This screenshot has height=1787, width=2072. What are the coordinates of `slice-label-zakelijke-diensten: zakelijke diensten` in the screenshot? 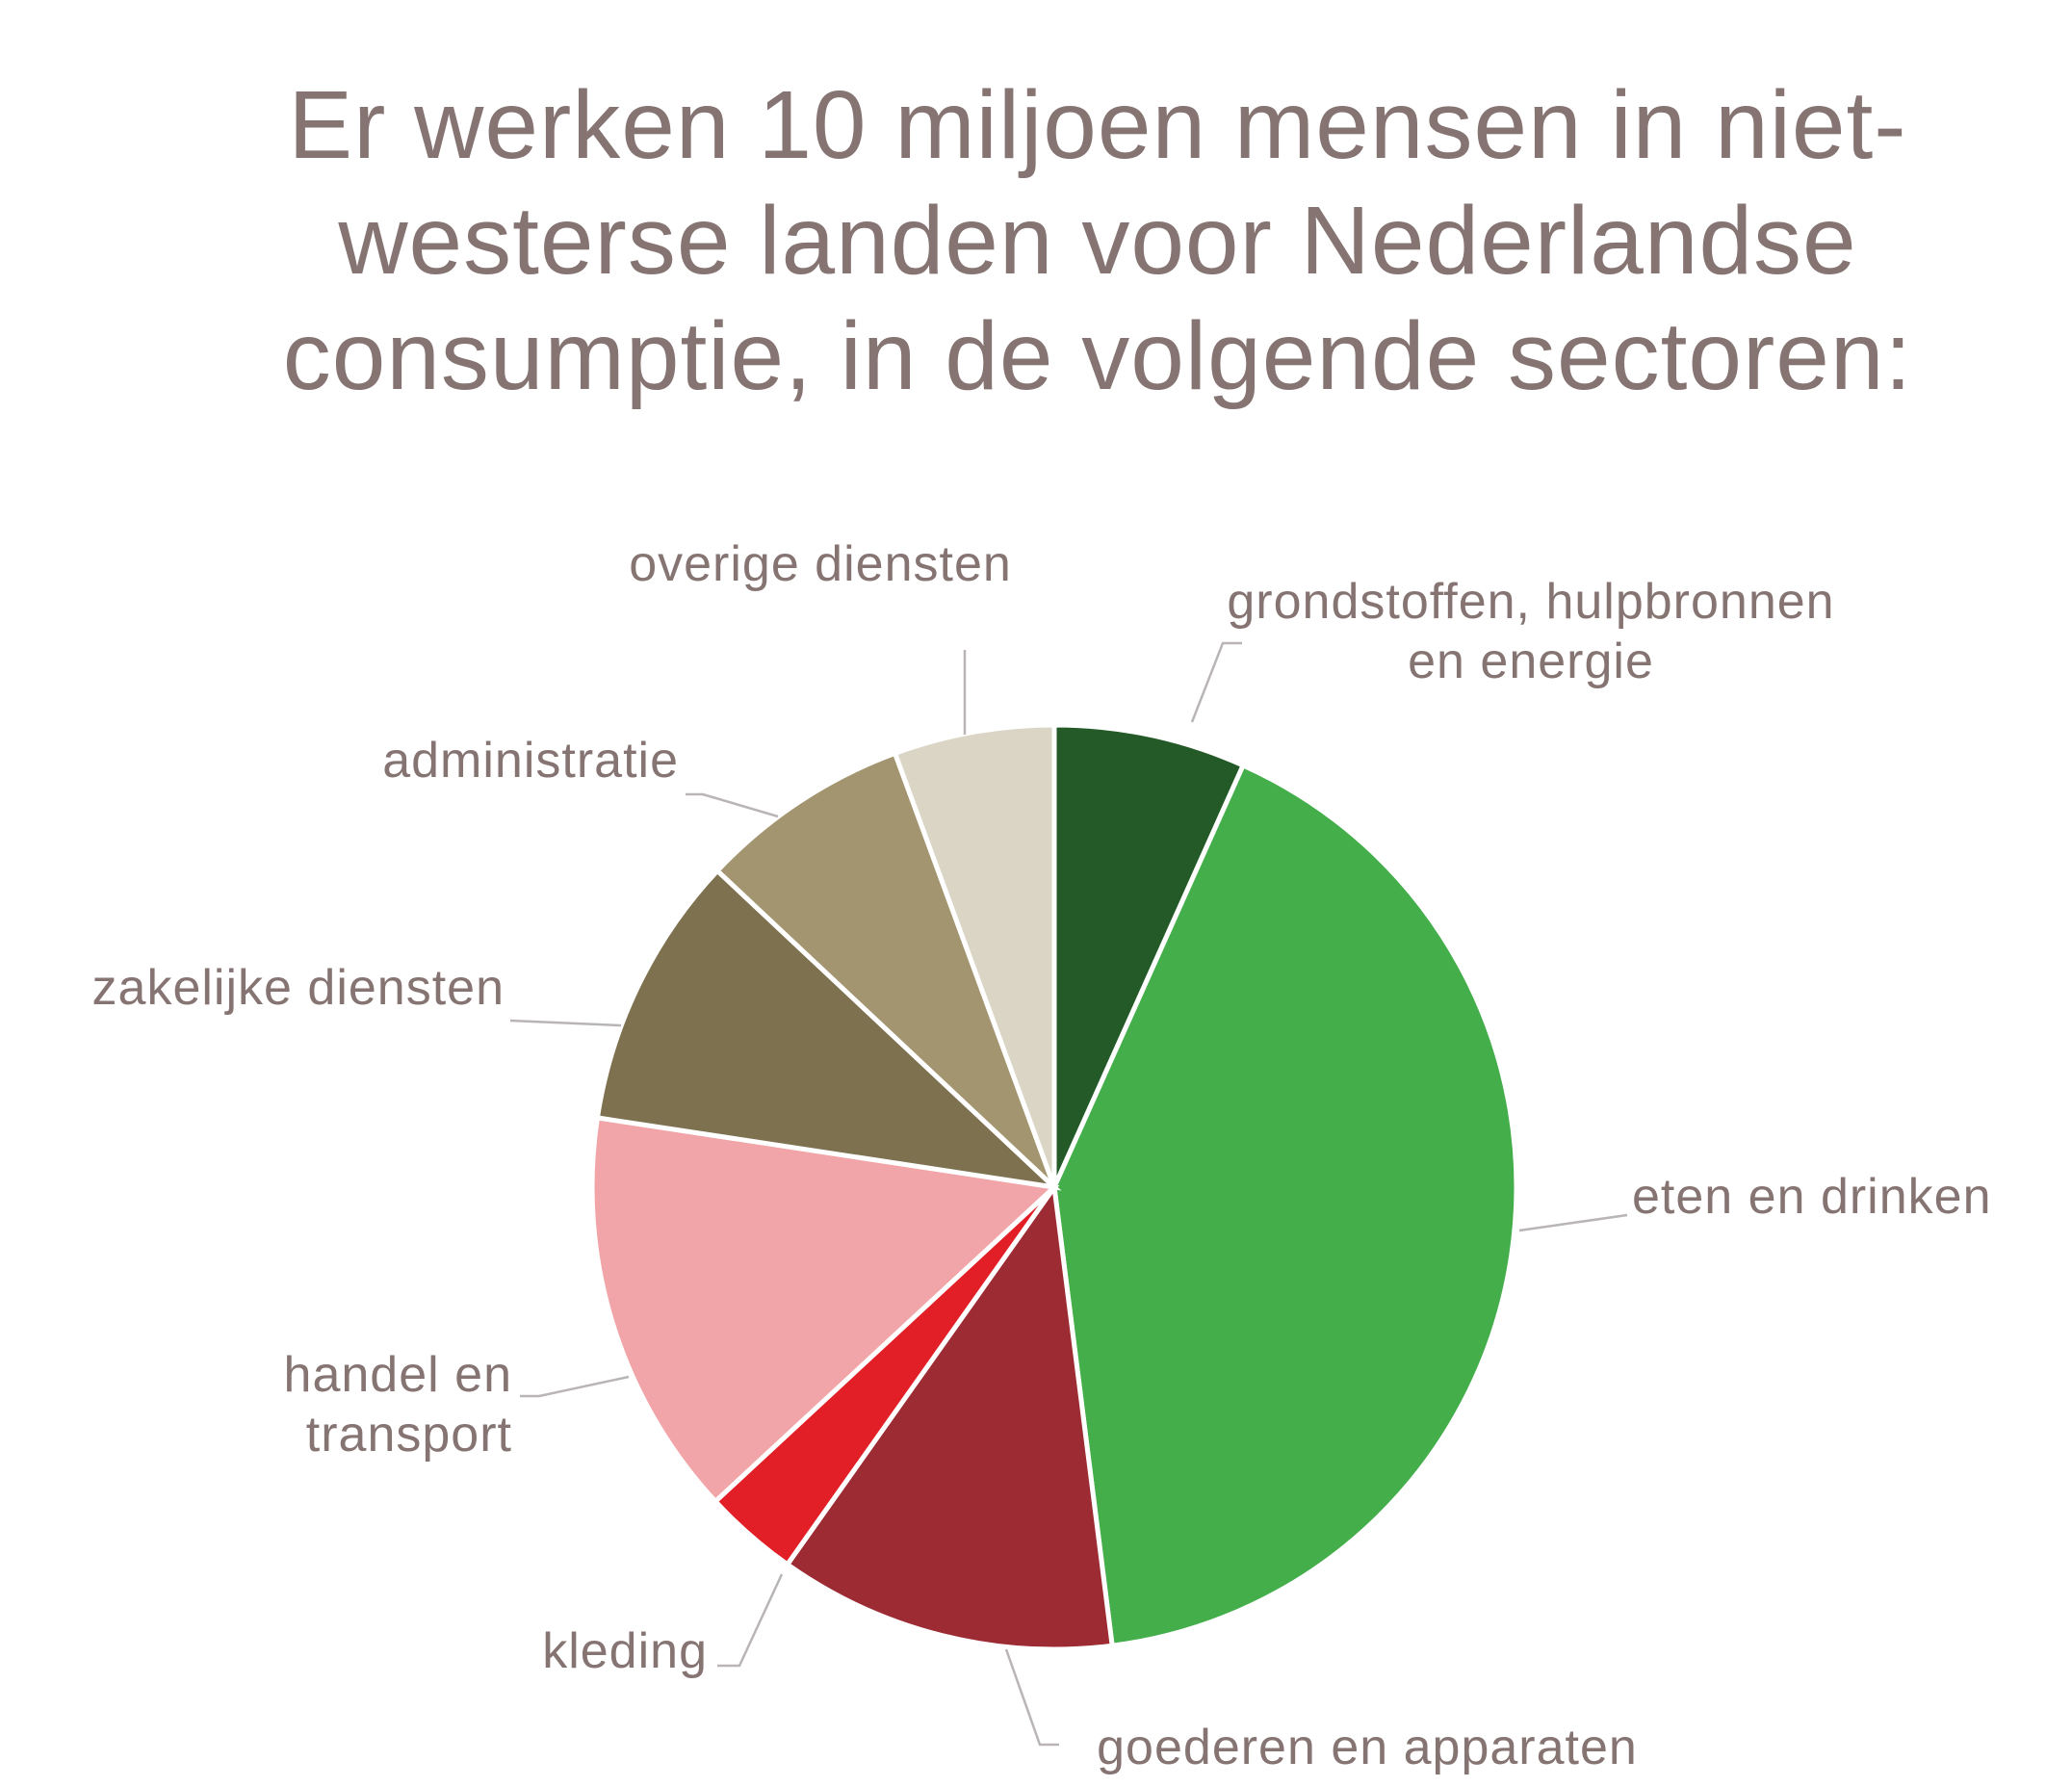 It's located at (298, 988).